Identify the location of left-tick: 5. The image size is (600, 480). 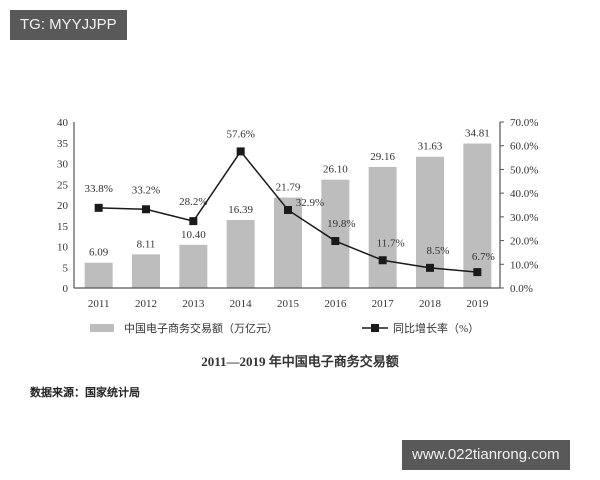
(66, 268).